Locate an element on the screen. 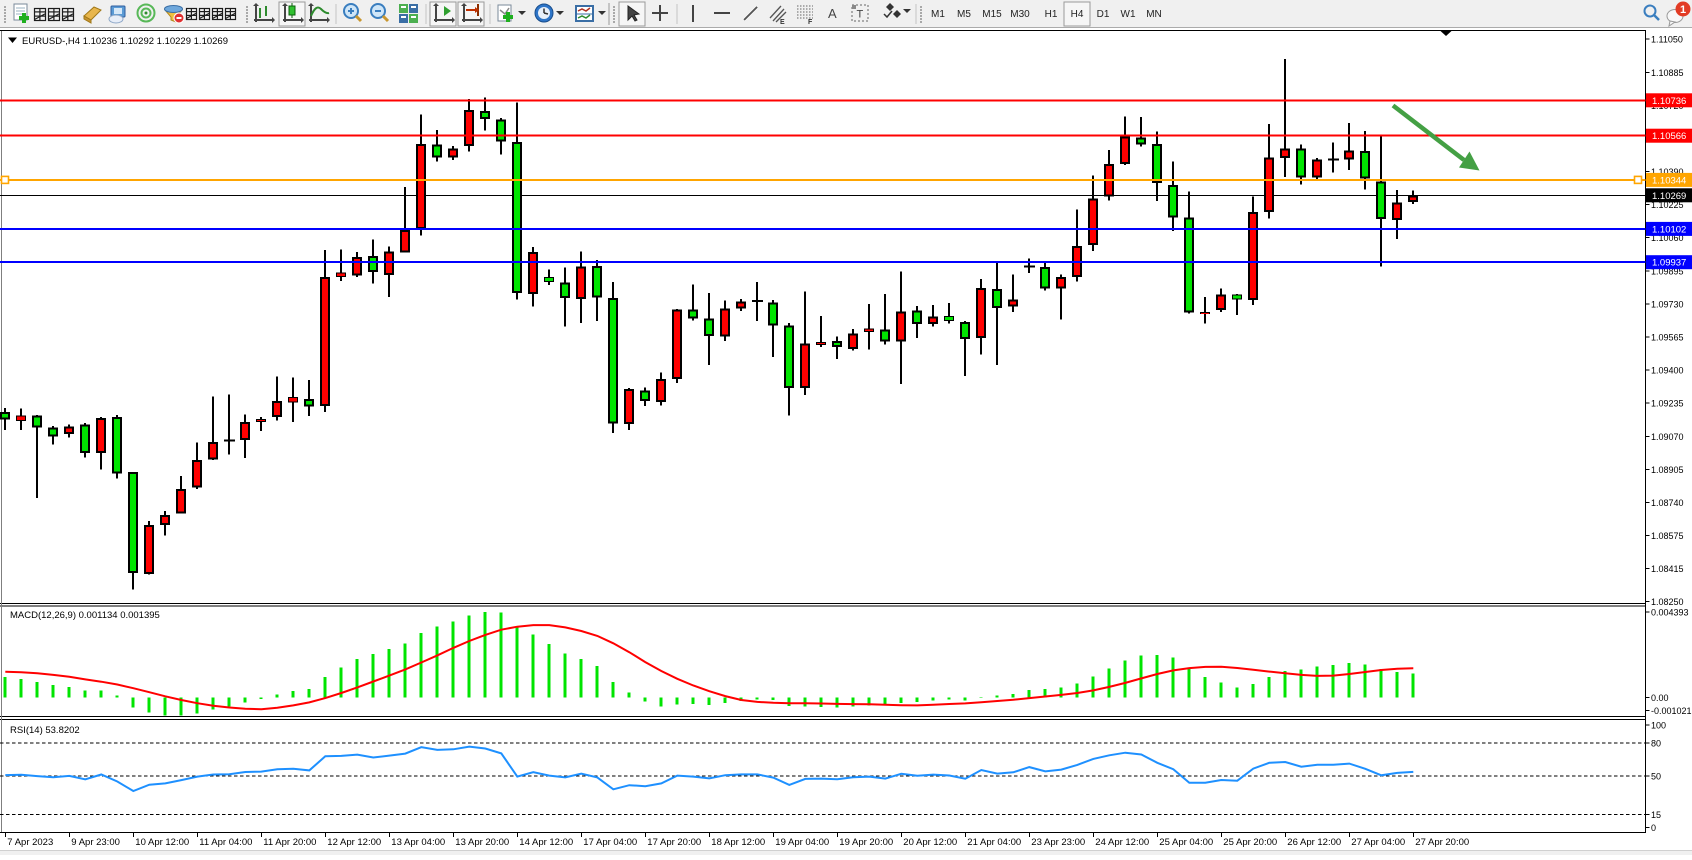  svg-text: 7 Apr 2023 is located at coordinates (30, 842).